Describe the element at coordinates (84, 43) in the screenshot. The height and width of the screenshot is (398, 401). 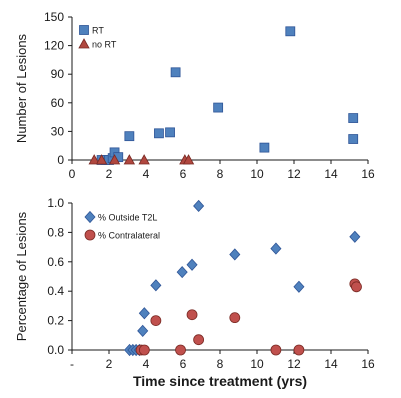
I see `legend-marker-triangle` at that location.